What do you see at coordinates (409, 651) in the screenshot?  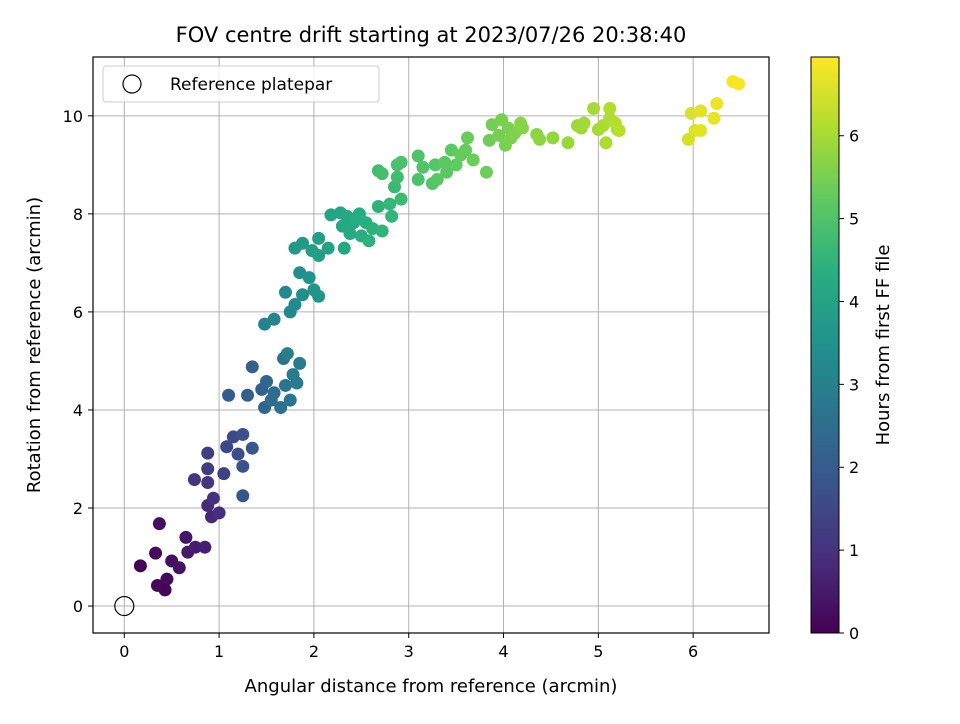 I see `x-tick-label: 3` at bounding box center [409, 651].